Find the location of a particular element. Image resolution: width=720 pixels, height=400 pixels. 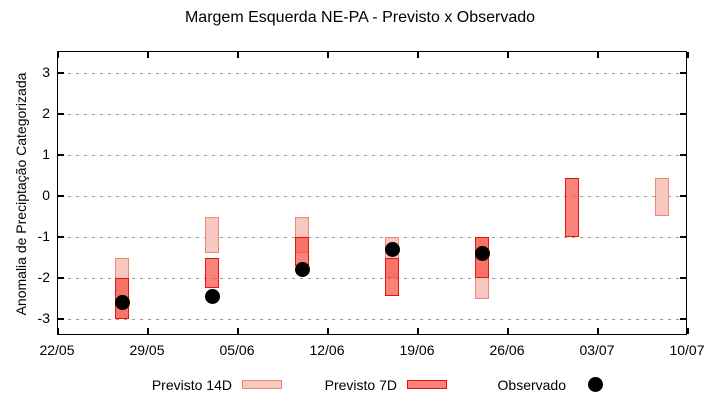

y-tick-label: 3 is located at coordinates (46, 72).